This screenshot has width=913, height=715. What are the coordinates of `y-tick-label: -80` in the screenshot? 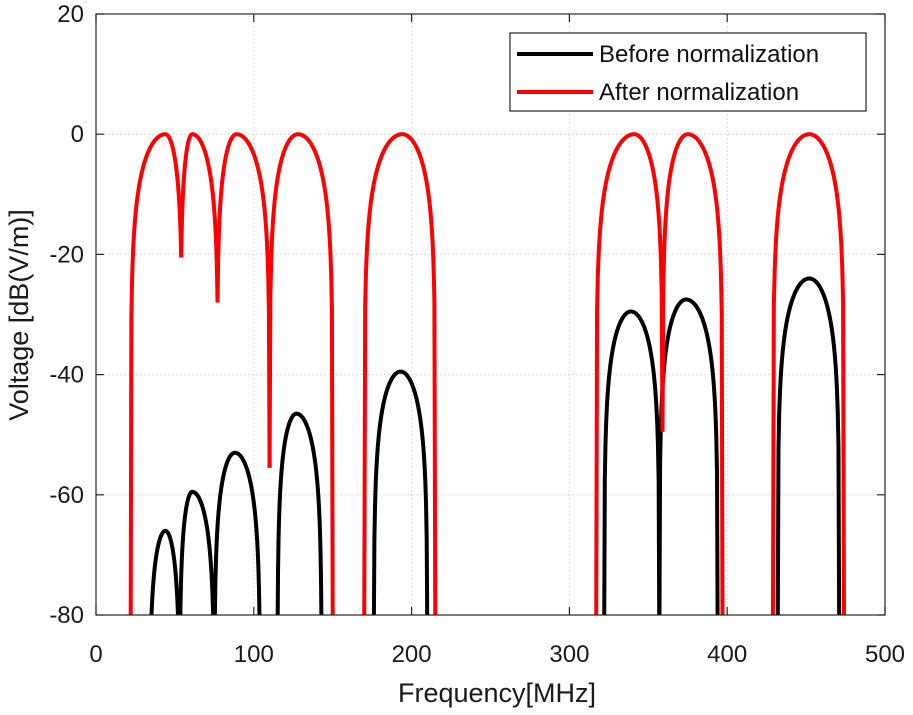 It's located at (66, 615).